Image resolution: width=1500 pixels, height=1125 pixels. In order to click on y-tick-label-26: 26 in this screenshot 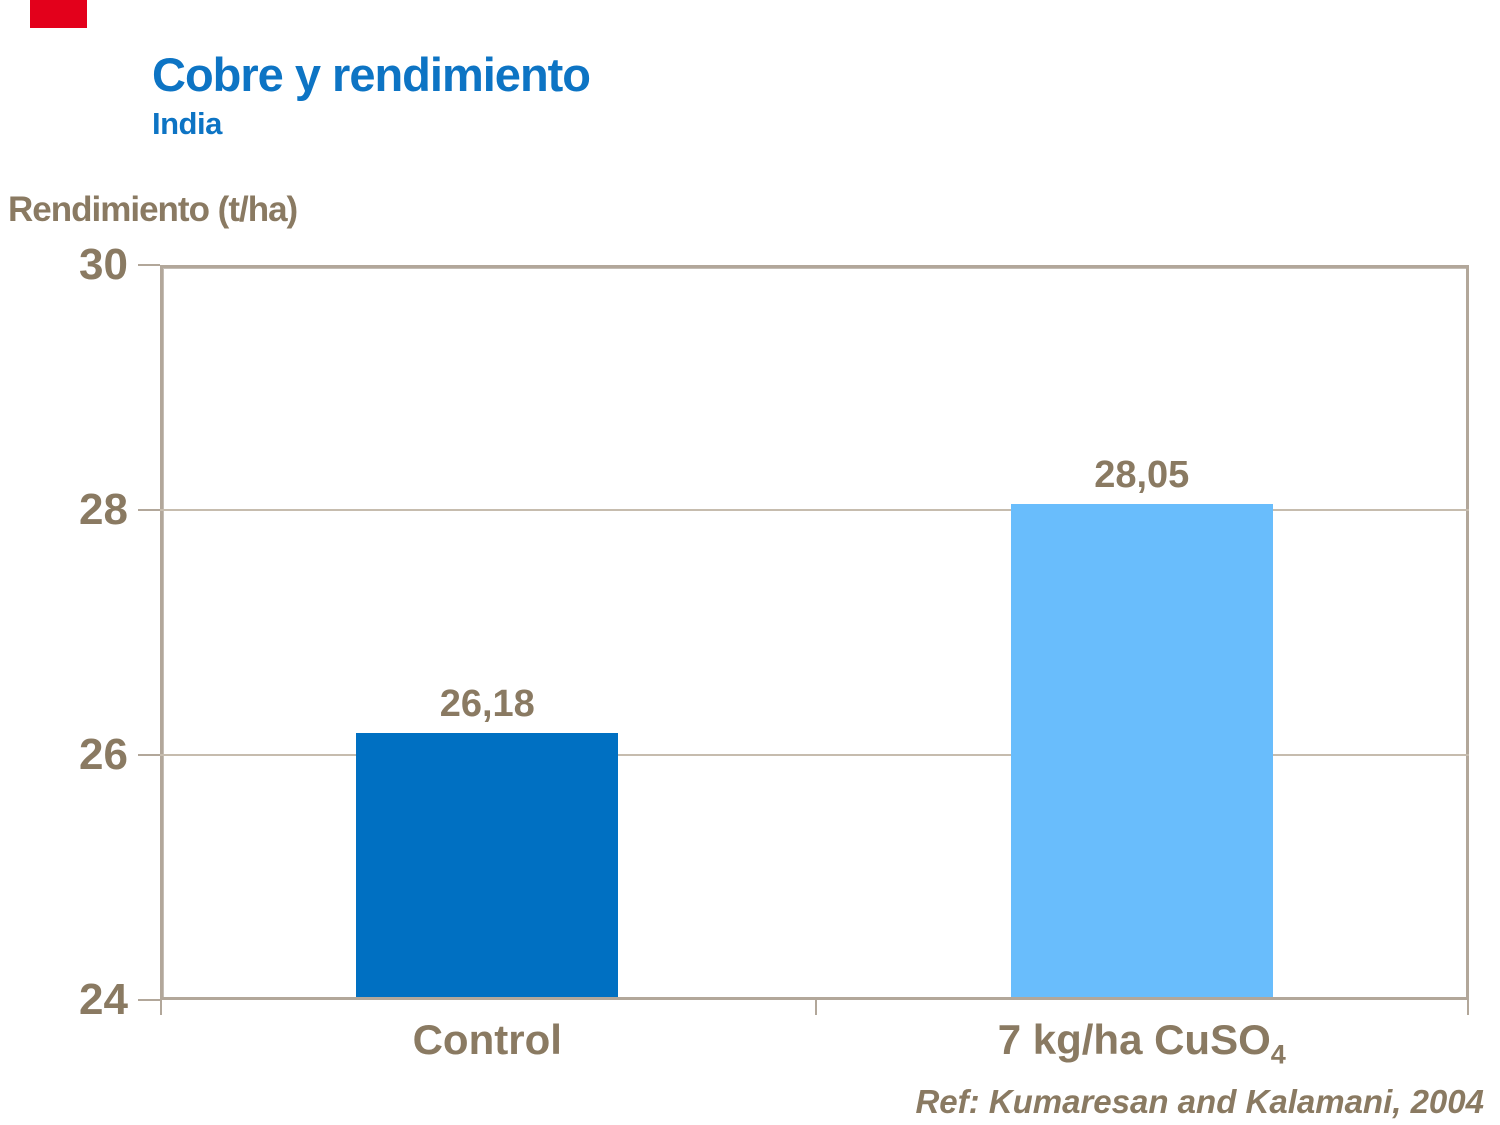, I will do `click(103, 754)`.